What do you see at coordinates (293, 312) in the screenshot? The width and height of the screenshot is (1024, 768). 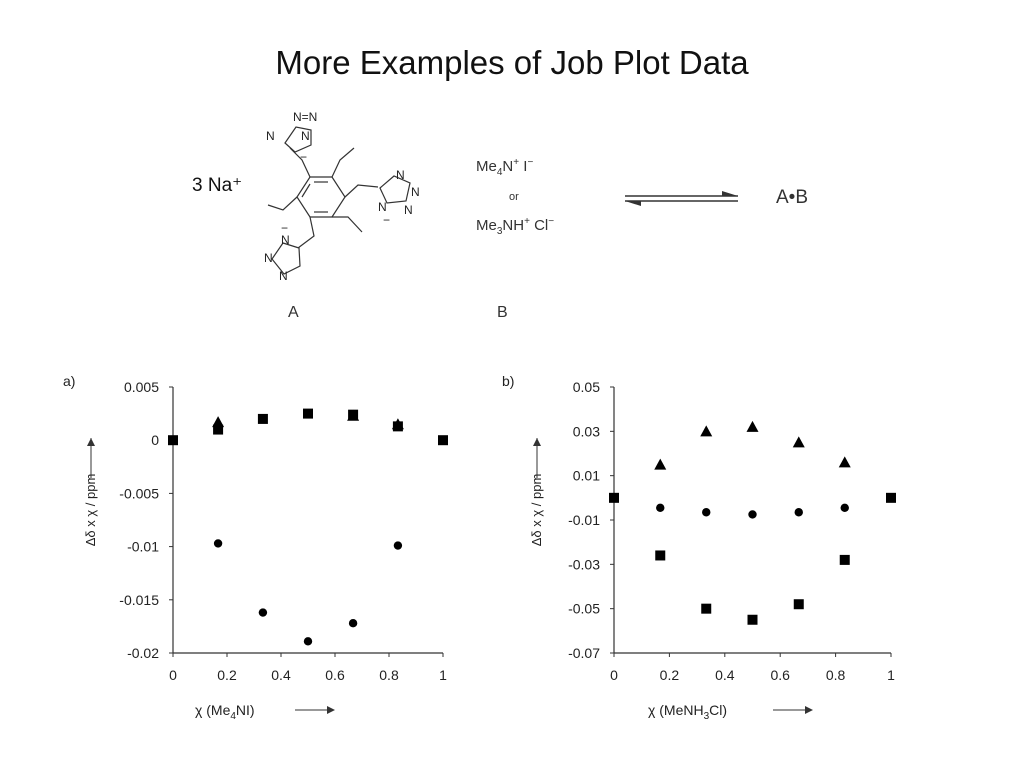 I see `label-a: A` at bounding box center [293, 312].